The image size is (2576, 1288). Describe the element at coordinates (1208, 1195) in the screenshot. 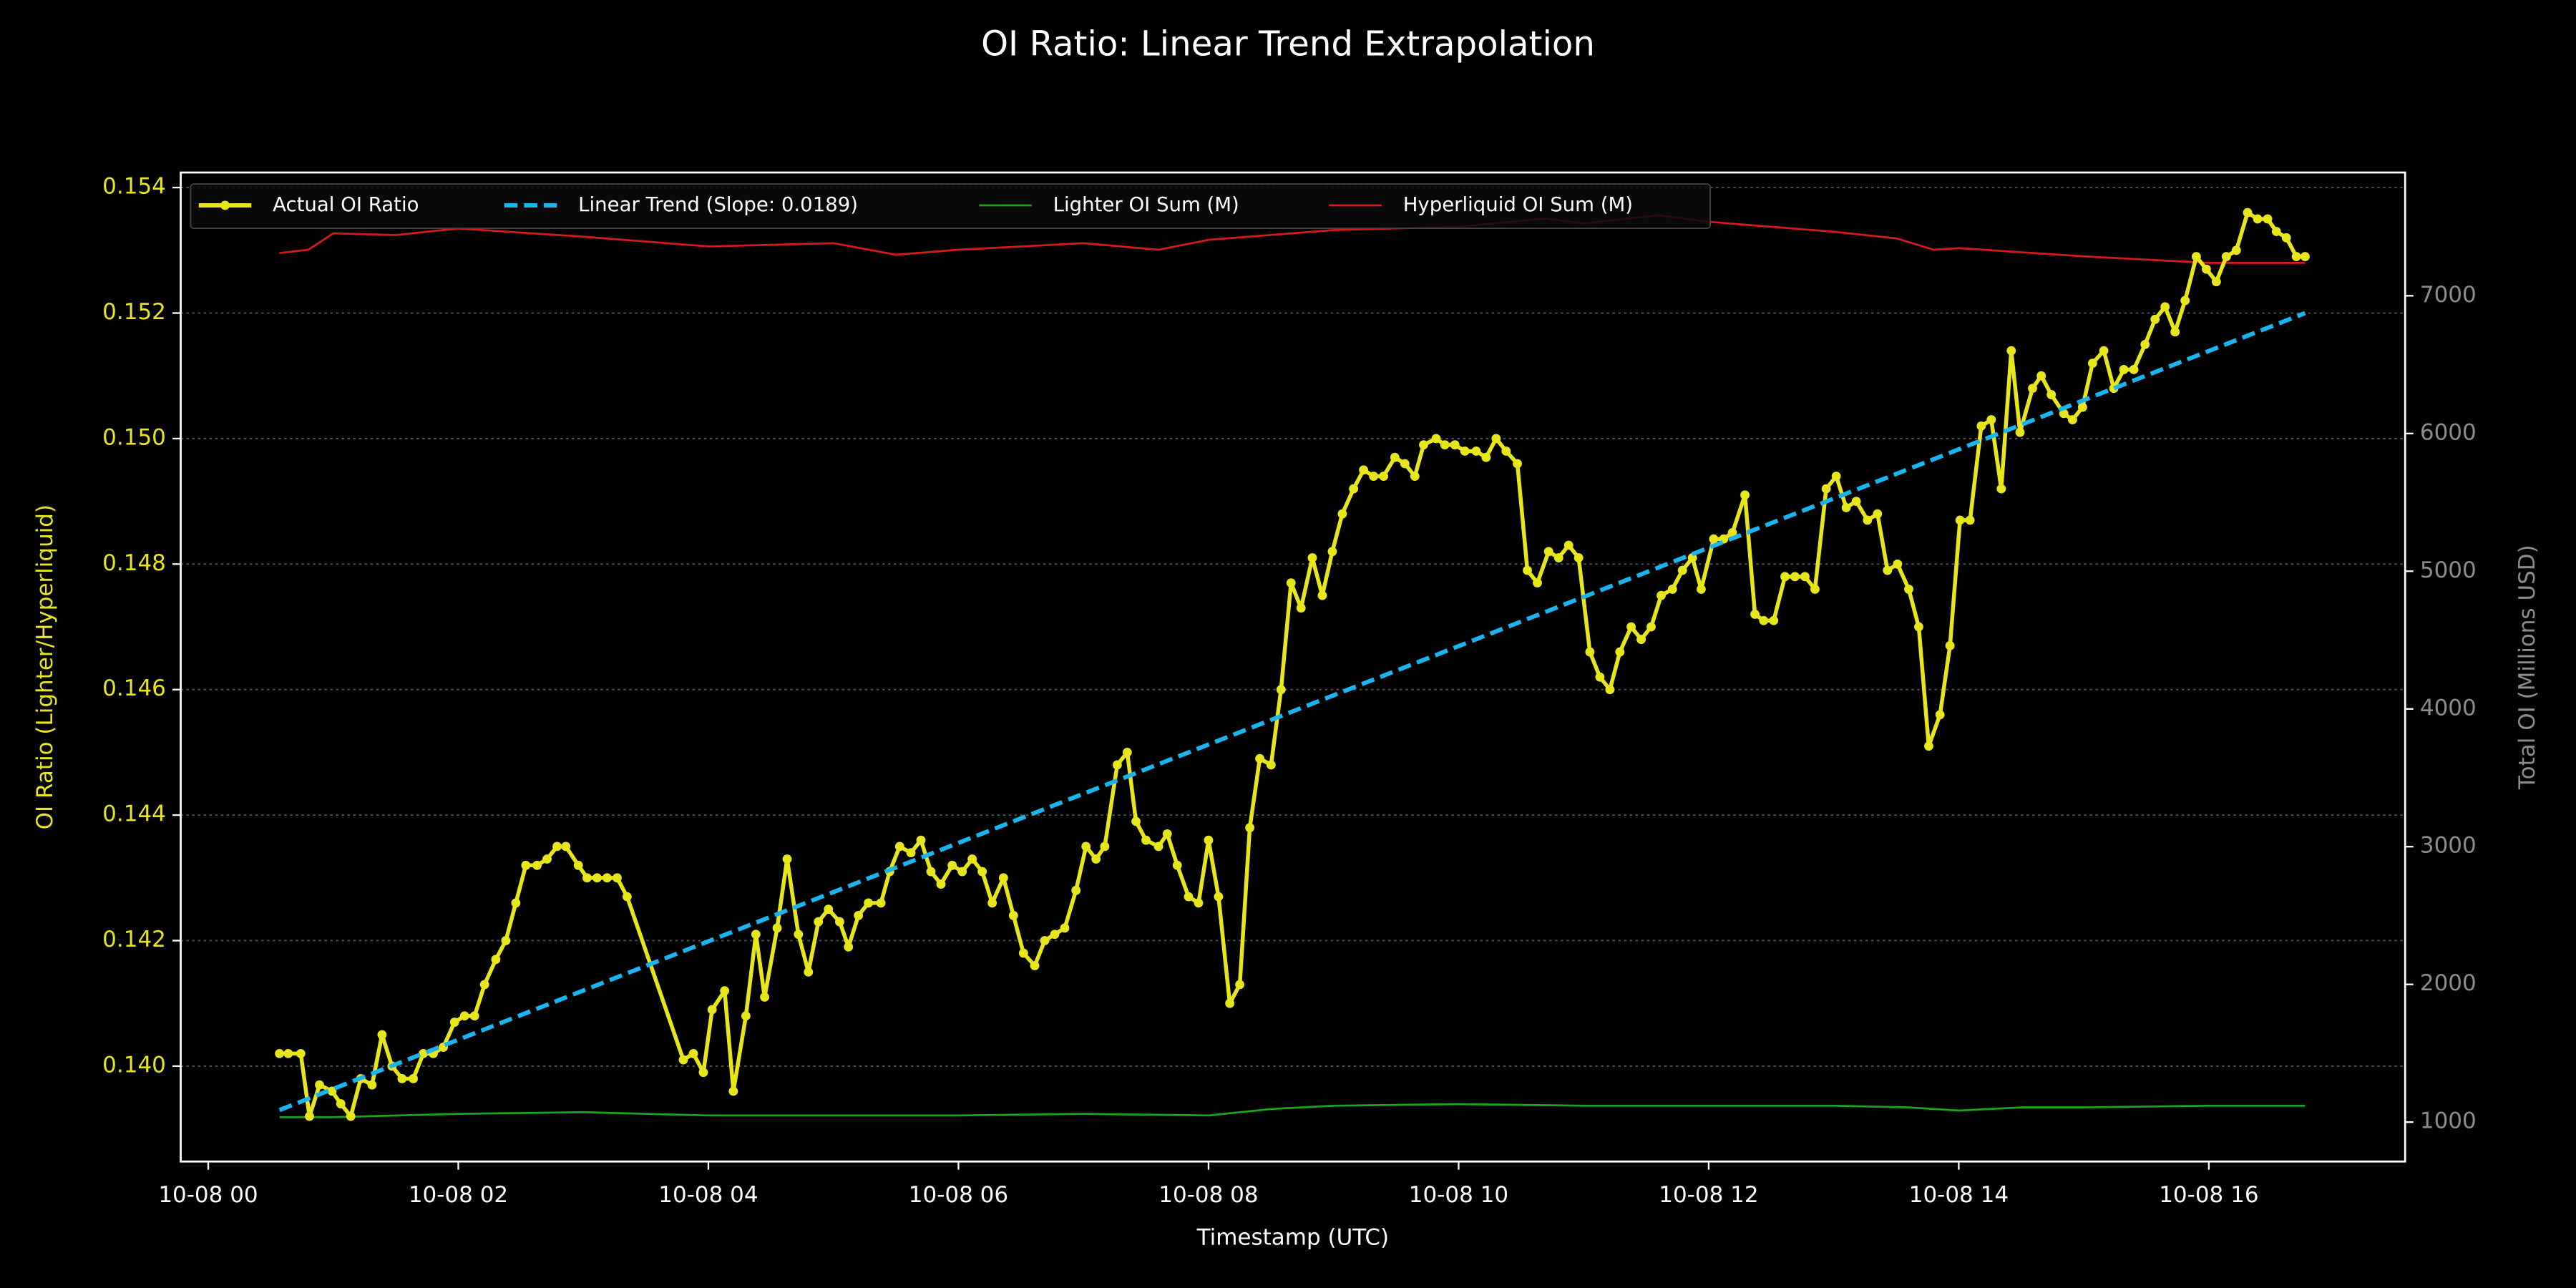

I see `x-tick-label: 10-08 08` at that location.